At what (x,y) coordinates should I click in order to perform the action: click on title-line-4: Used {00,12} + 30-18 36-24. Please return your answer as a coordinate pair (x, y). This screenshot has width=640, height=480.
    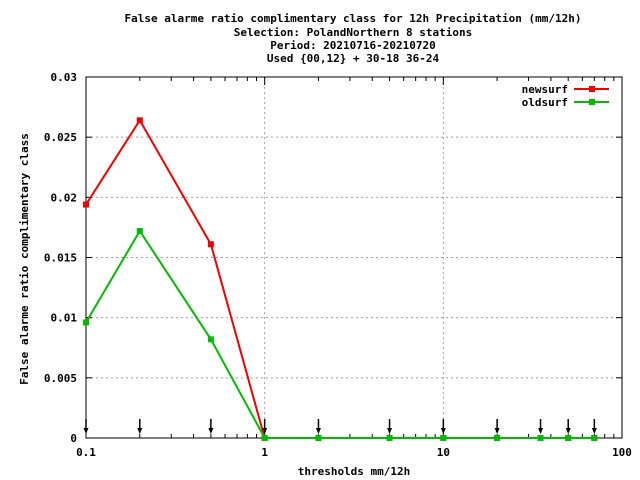
    Looking at the image, I should click on (353, 58).